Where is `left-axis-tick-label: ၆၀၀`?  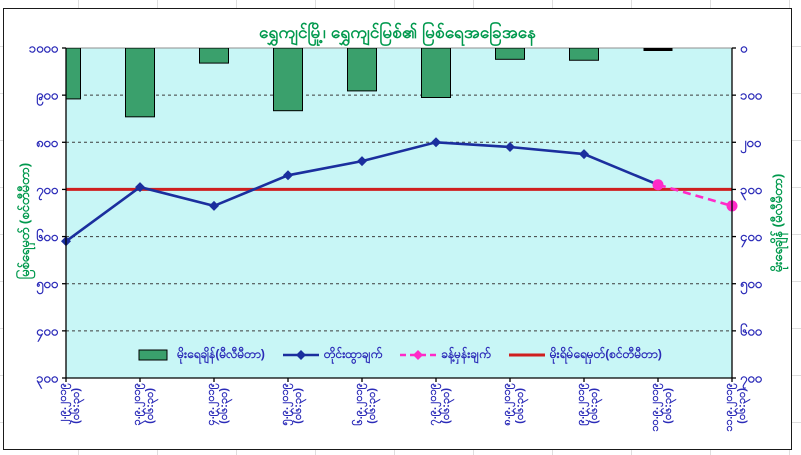 left-axis-tick-label: ၆၀၀ is located at coordinates (47, 236).